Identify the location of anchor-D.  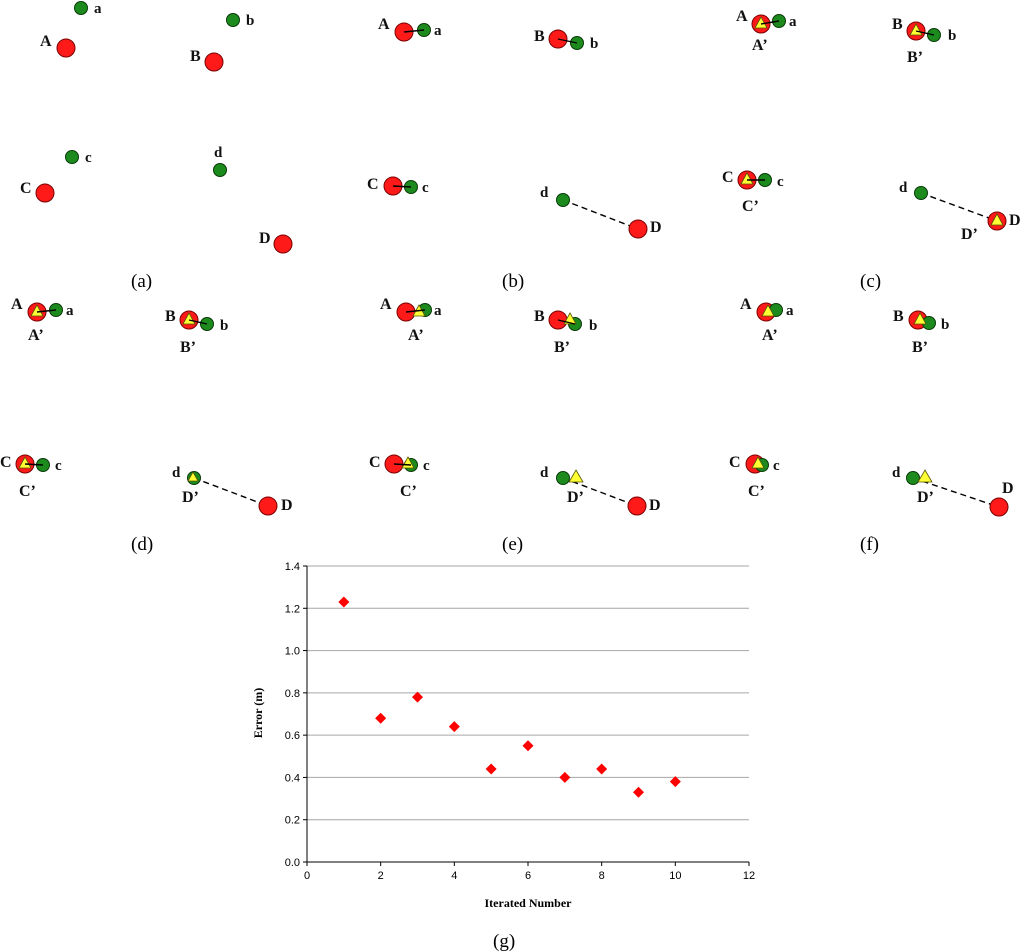
(268, 506).